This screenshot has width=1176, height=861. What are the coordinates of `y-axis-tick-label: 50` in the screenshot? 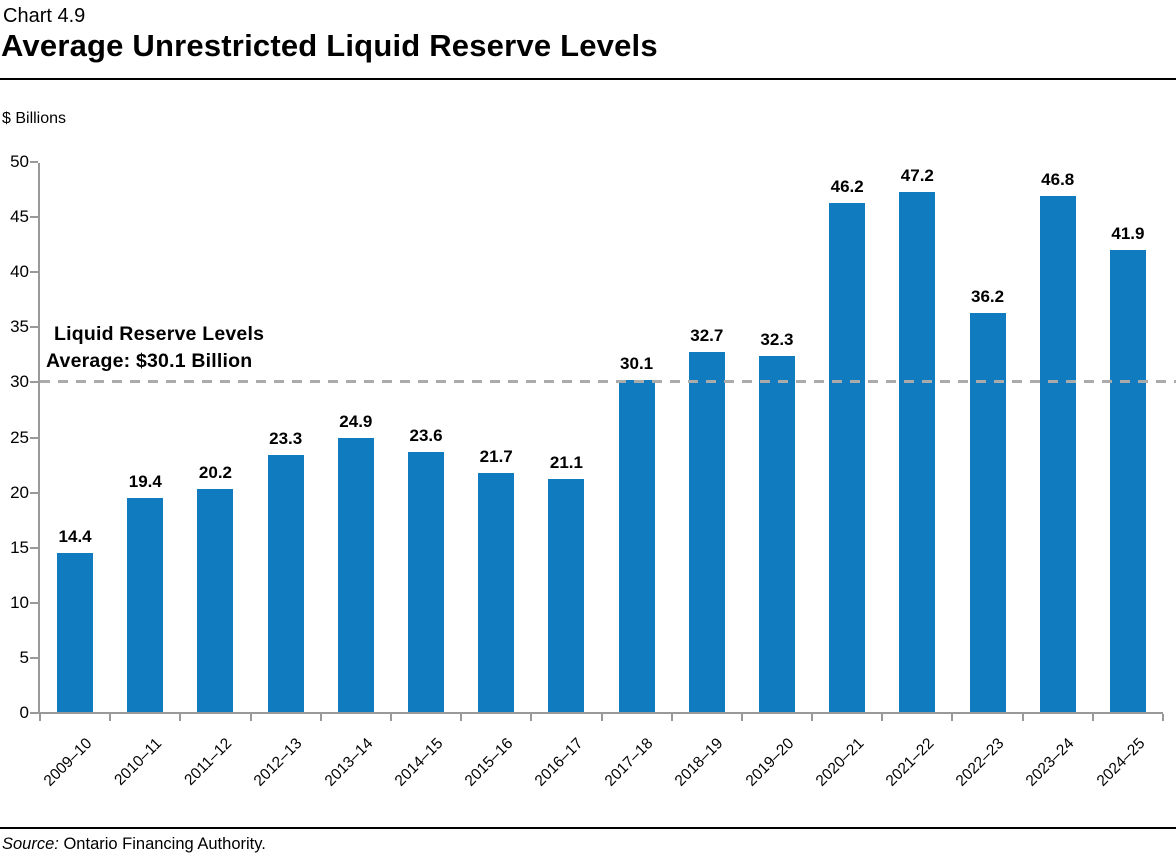 It's located at (19, 161).